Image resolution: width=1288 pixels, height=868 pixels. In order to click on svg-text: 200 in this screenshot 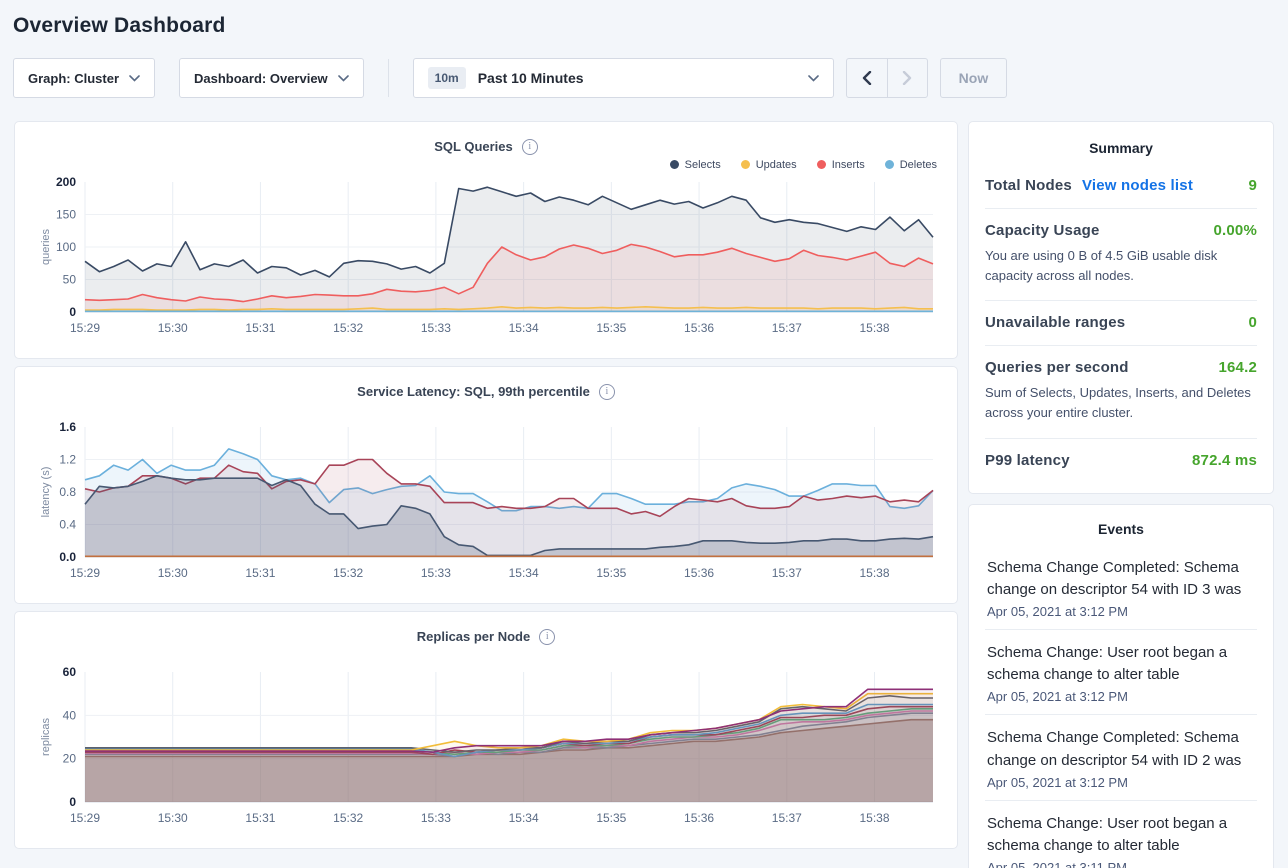, I will do `click(66, 182)`.